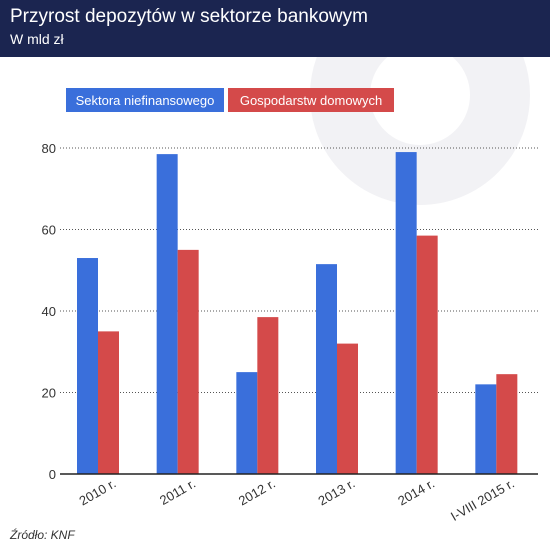 This screenshot has height=553, width=550. What do you see at coordinates (49, 311) in the screenshot?
I see `y-tick-label: 40` at bounding box center [49, 311].